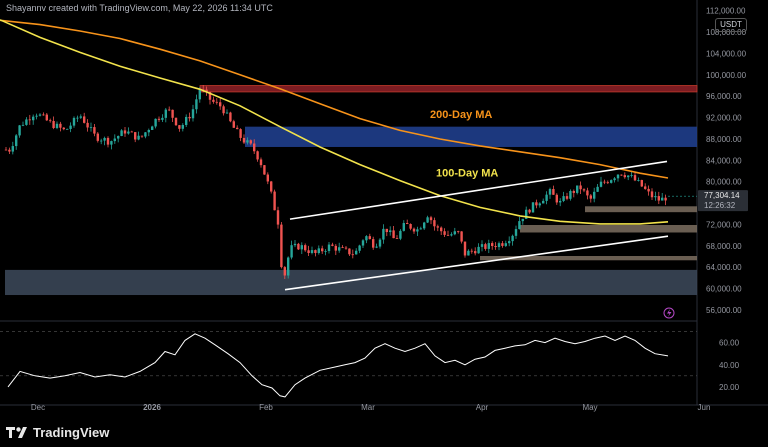  I want to click on ma200-label: 200-Day MA, so click(461, 115).